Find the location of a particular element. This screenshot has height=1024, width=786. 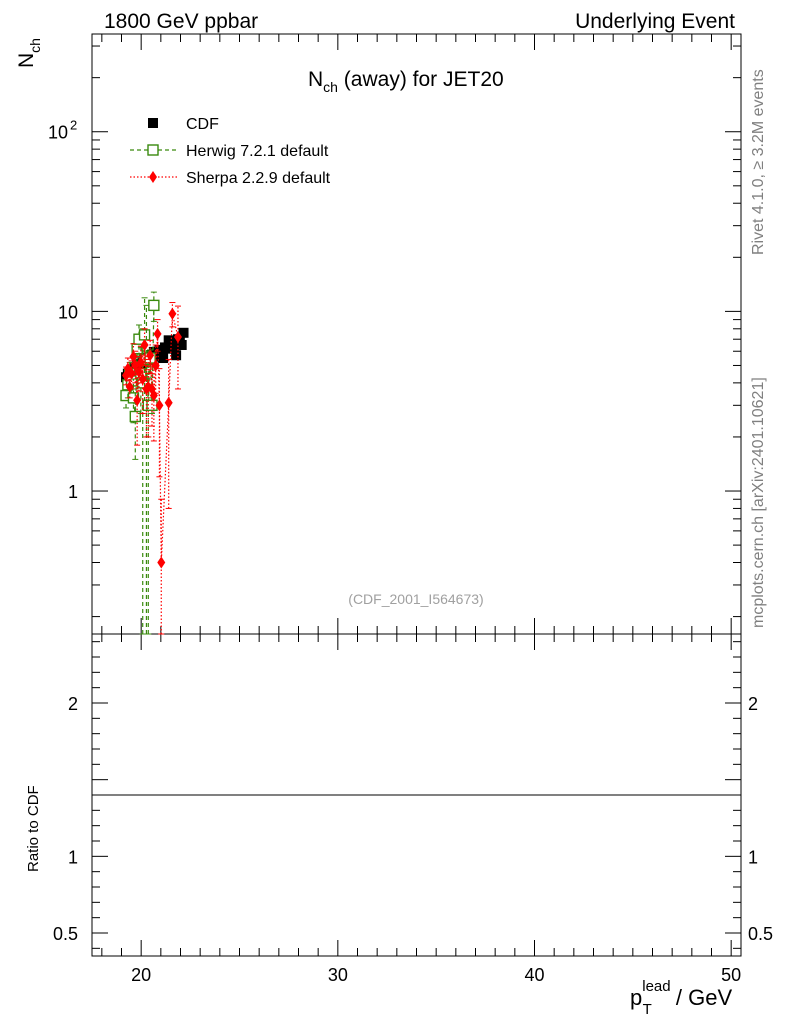

x-tick-label: 30 is located at coordinates (338, 975).